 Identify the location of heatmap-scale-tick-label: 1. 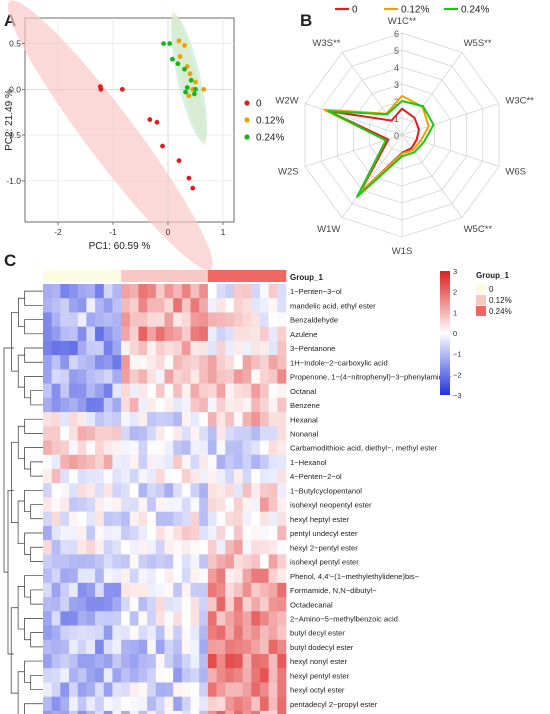
(455, 312).